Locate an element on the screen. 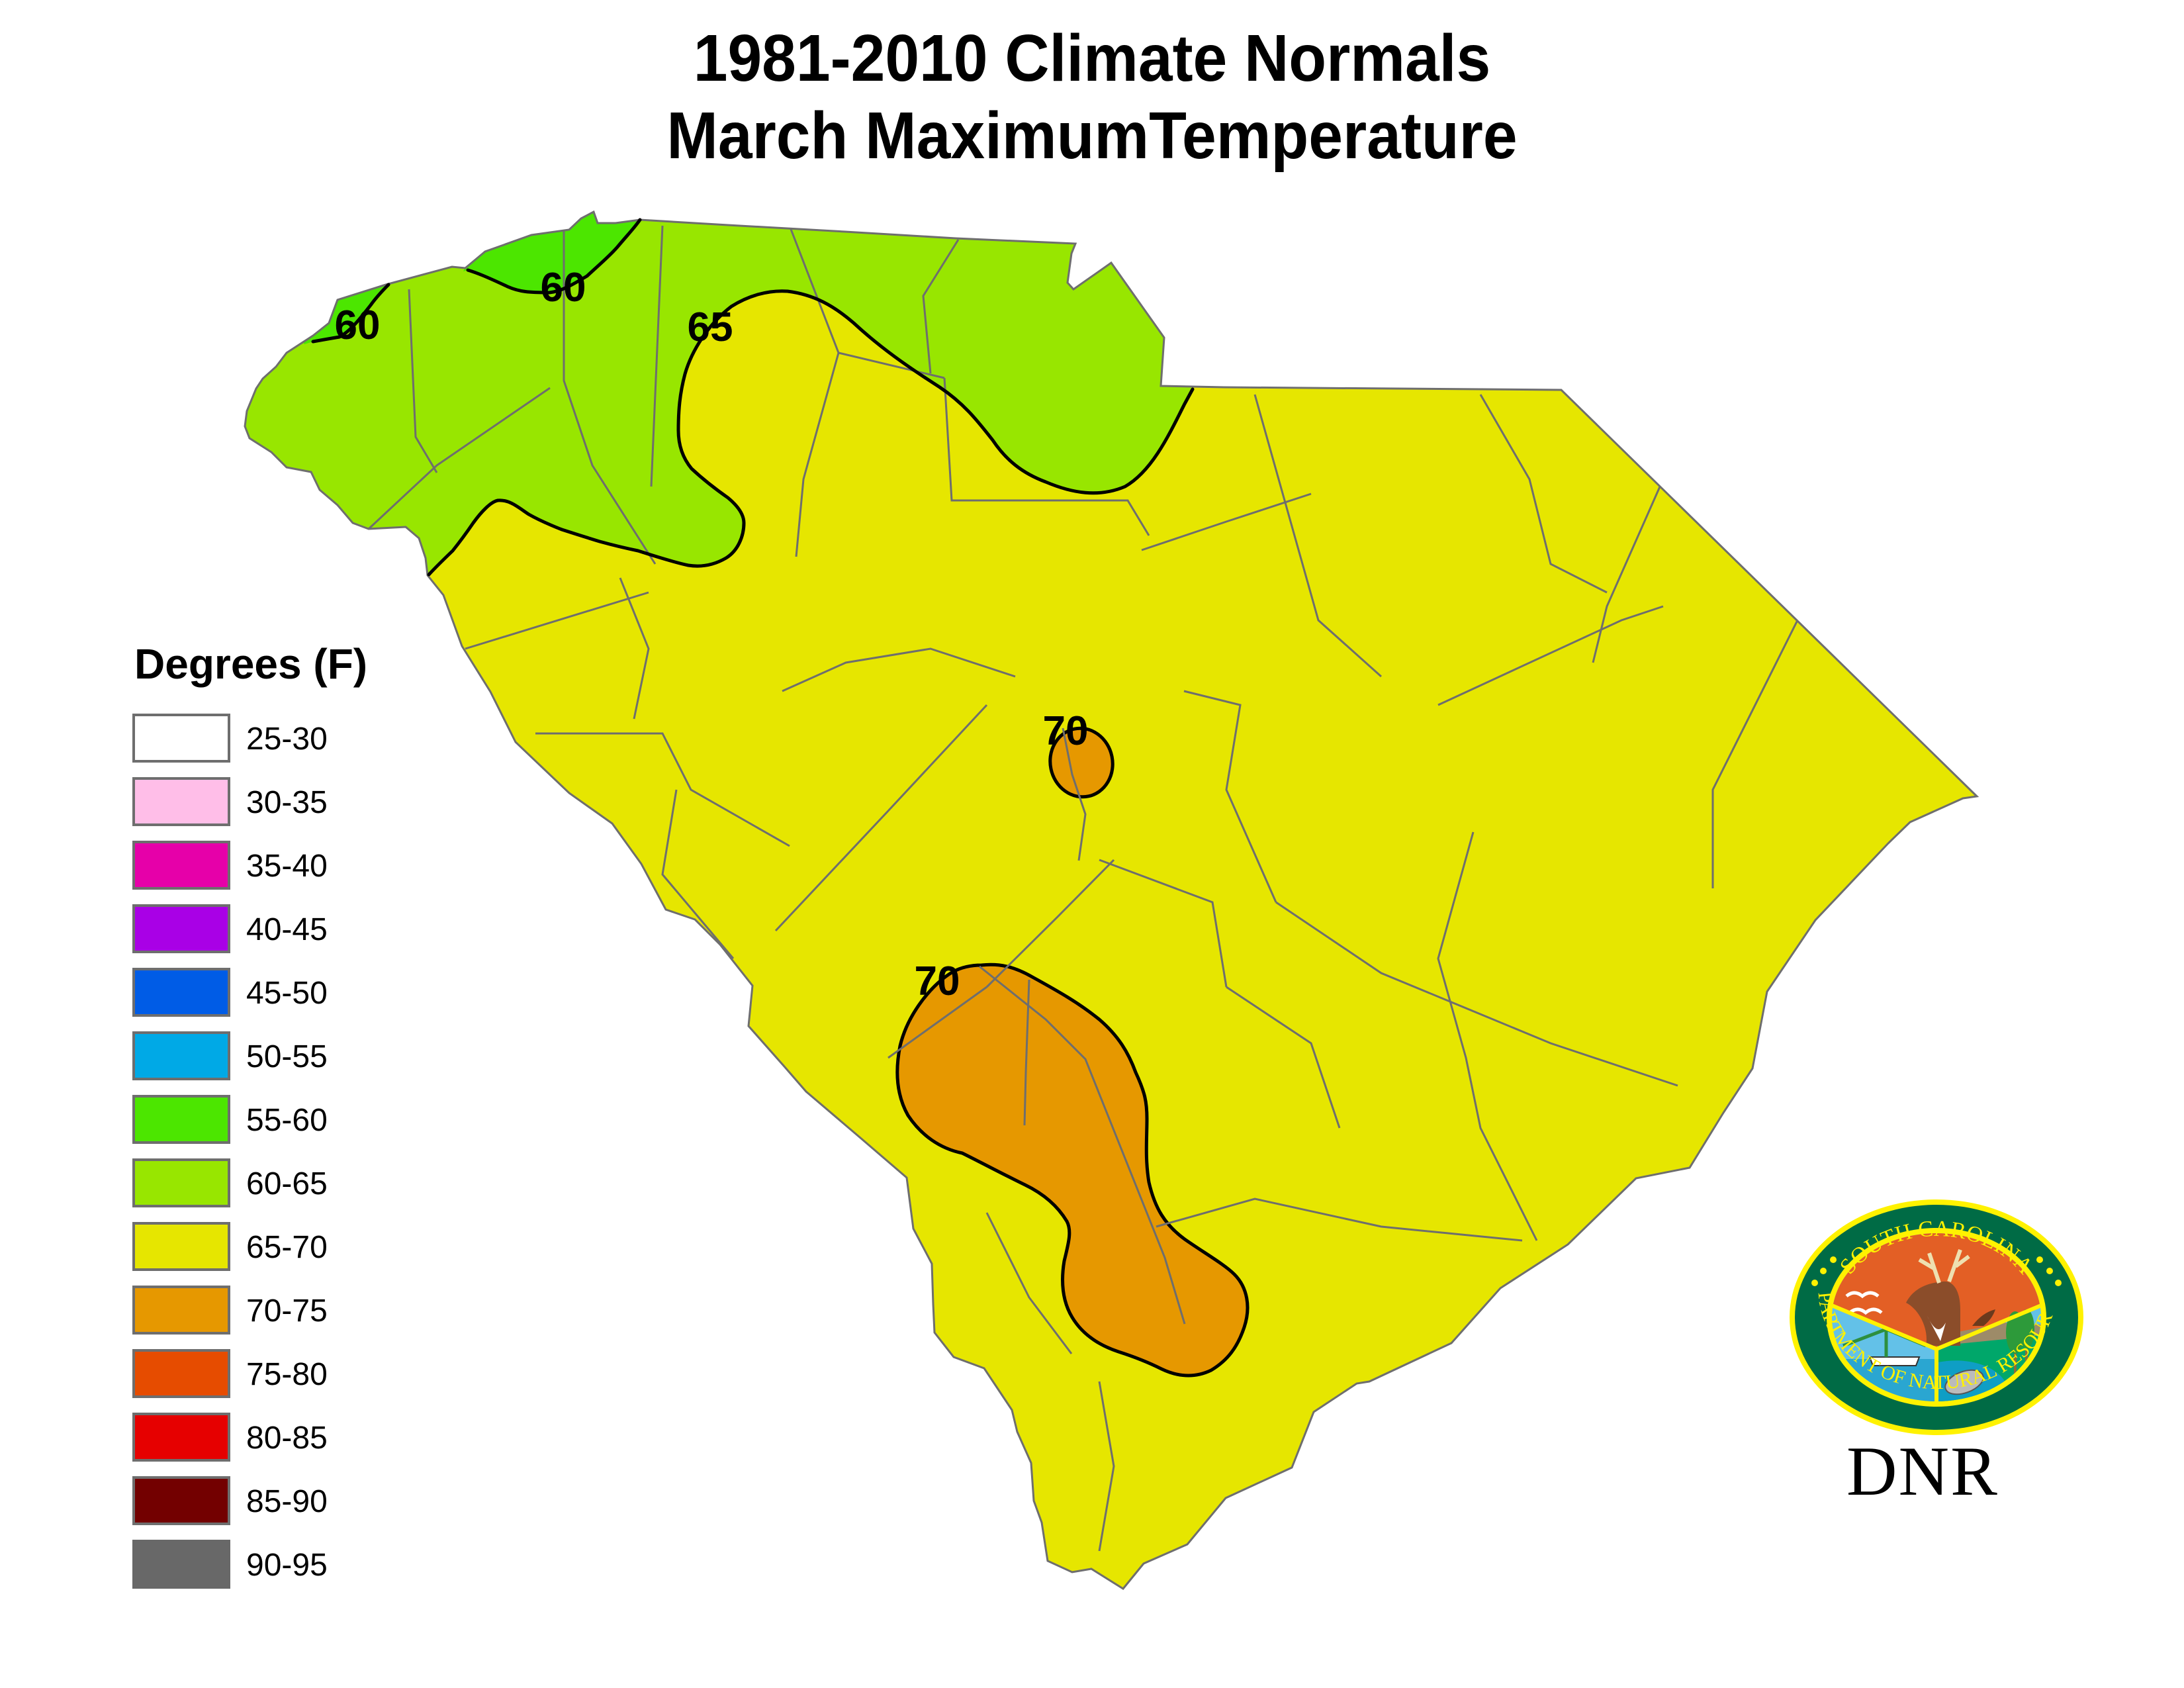  contour-label-70-south: 70 is located at coordinates (937, 981).